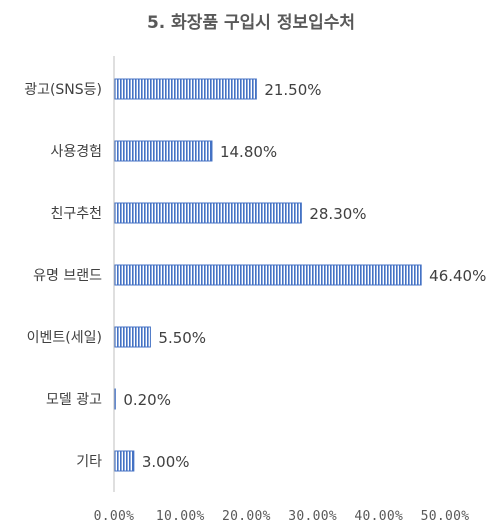 This screenshot has width=502, height=529. Describe the element at coordinates (180, 516) in the screenshot. I see `x-tick-label: 10.00%` at that location.